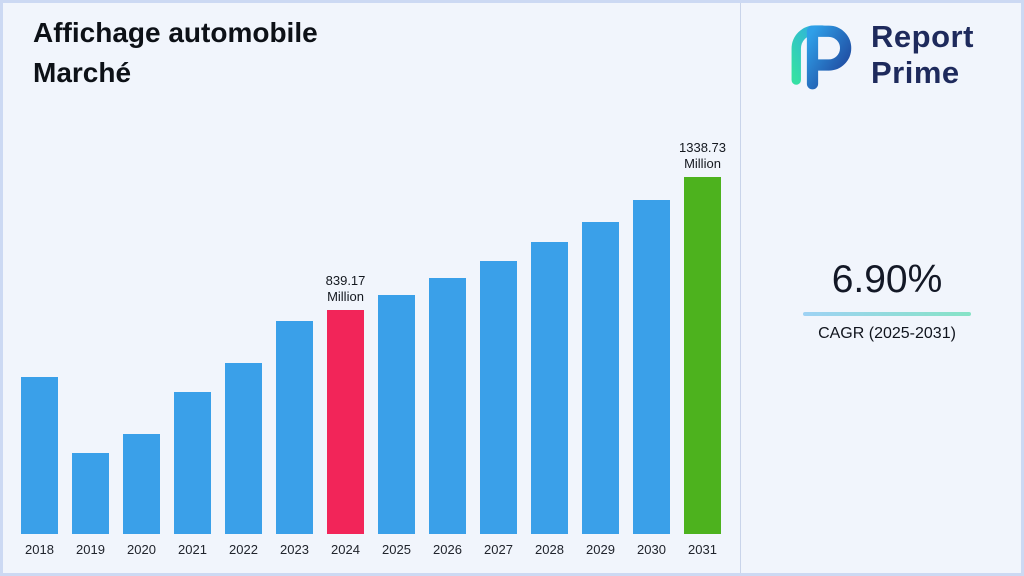 This screenshot has width=1024, height=576. Describe the element at coordinates (294, 427) in the screenshot. I see `chart-bar-2023` at that location.